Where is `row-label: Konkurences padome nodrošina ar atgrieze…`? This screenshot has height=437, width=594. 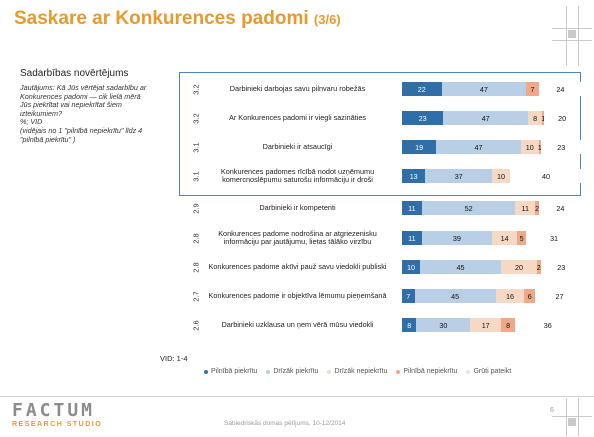
row-label: Konkurences padome nodrošina ar atgrieze… is located at coordinates (297, 237).